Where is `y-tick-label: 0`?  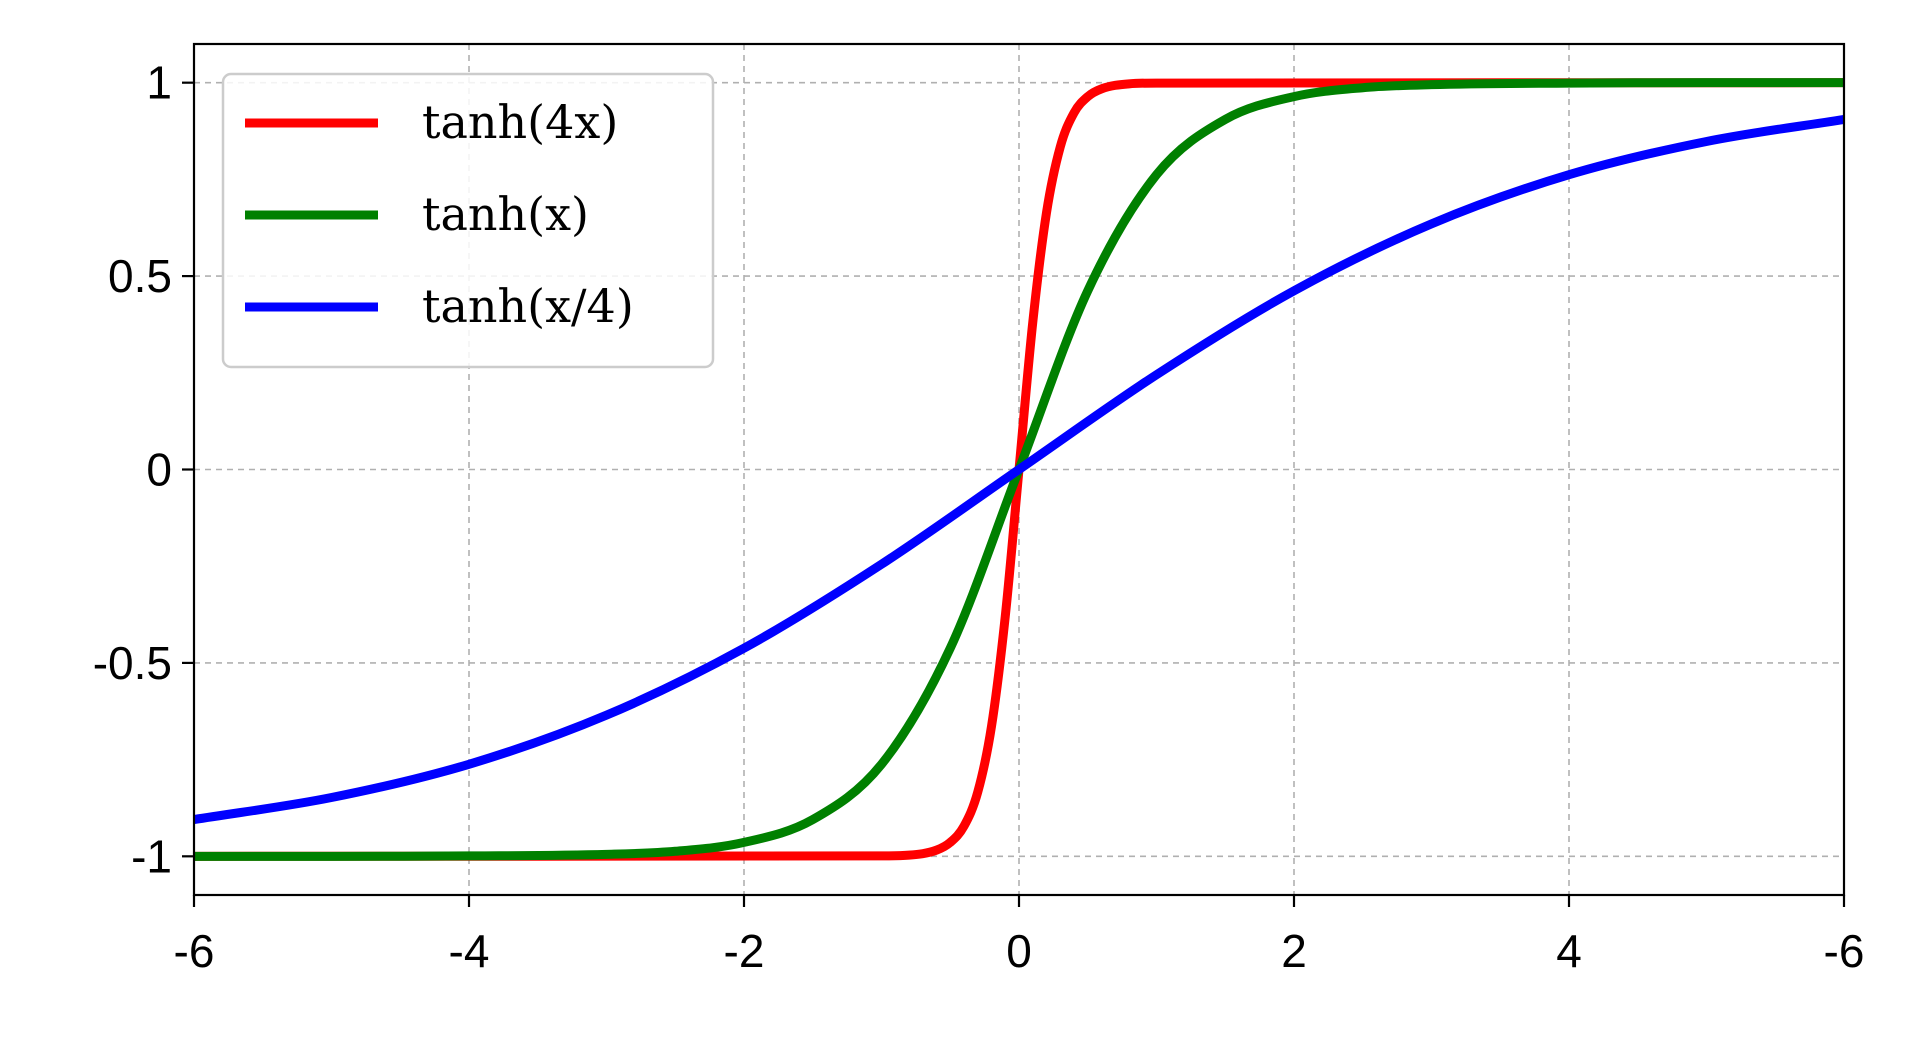 y-tick-label: 0 is located at coordinates (159, 470).